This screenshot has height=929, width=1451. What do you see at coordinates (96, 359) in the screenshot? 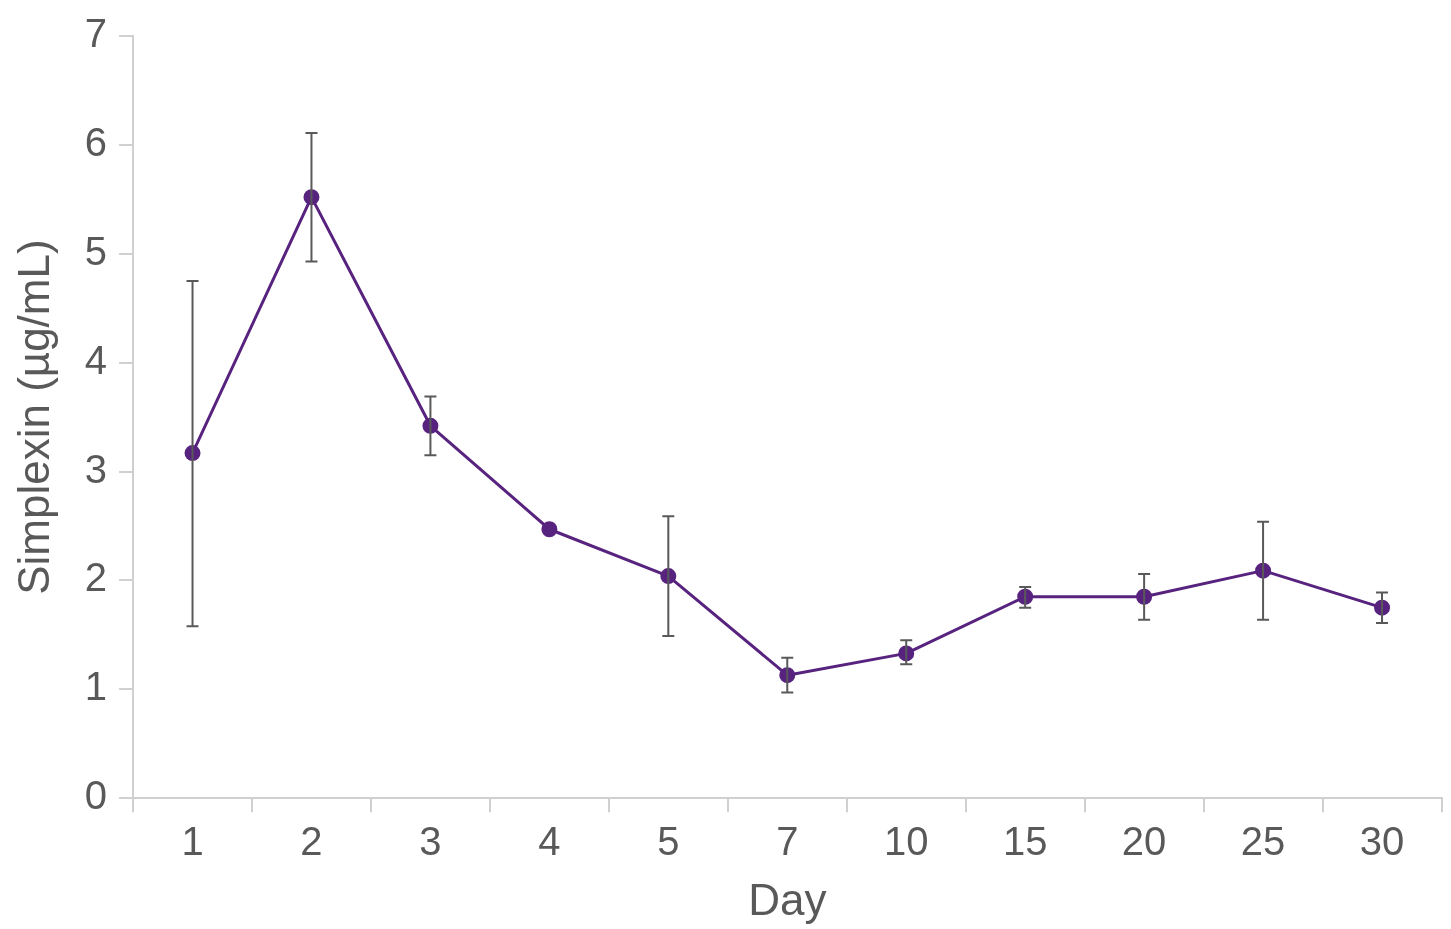
I see `y-tick-label: 4` at bounding box center [96, 359].